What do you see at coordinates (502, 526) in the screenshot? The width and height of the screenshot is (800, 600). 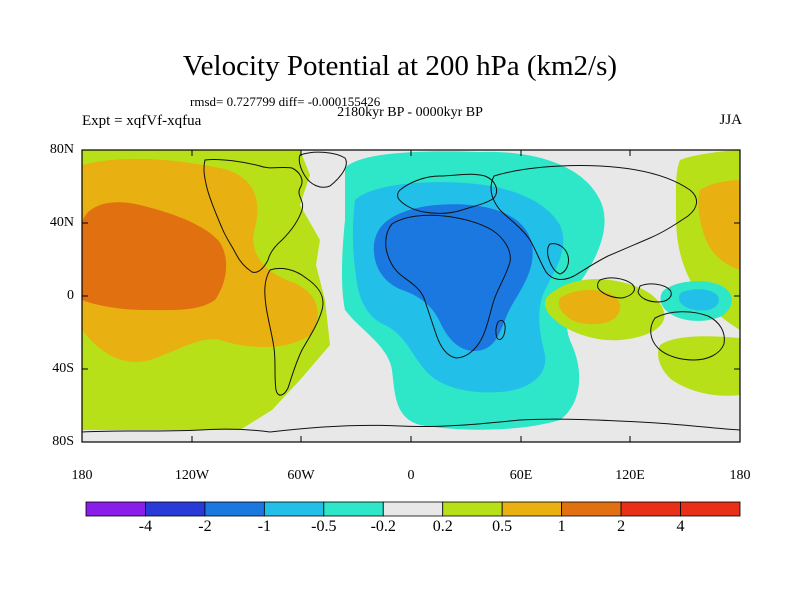 I see `colorbar-label: 0.5` at bounding box center [502, 526].